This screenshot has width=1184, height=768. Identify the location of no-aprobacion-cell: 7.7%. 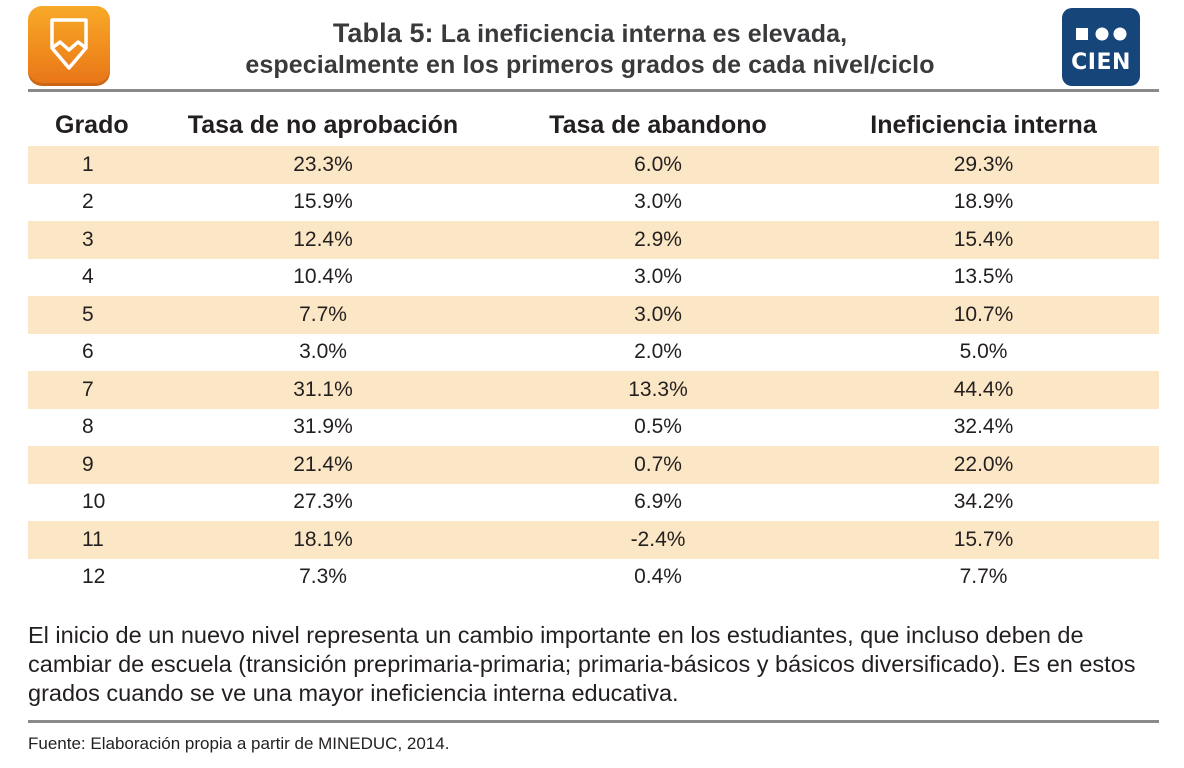
(323, 315).